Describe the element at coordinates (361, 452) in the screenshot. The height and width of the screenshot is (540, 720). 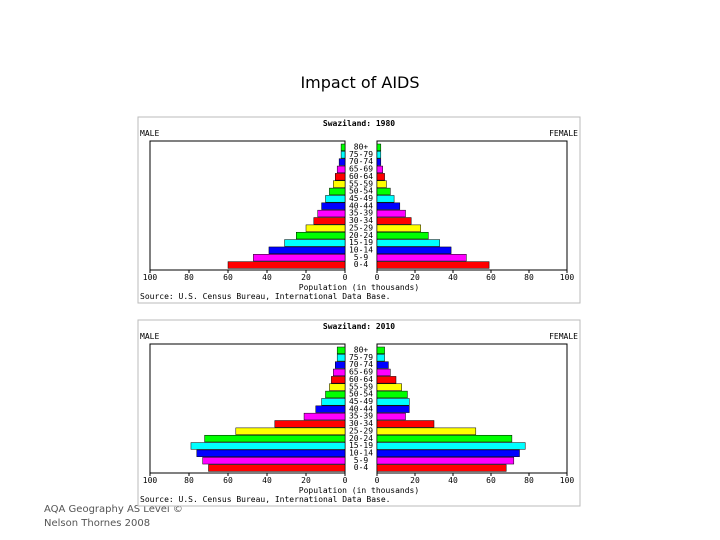
I see `age-label: 10-14` at that location.